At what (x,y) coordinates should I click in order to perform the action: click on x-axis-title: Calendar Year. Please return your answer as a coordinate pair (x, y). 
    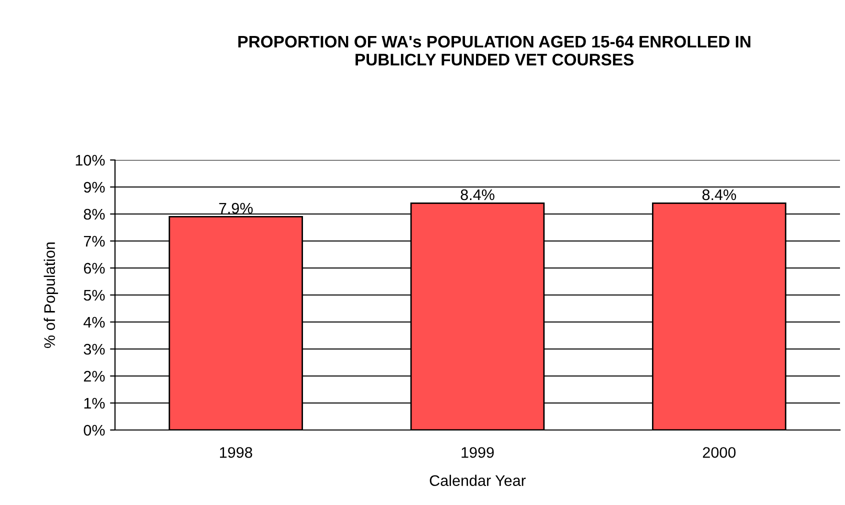
    Looking at the image, I should click on (478, 480).